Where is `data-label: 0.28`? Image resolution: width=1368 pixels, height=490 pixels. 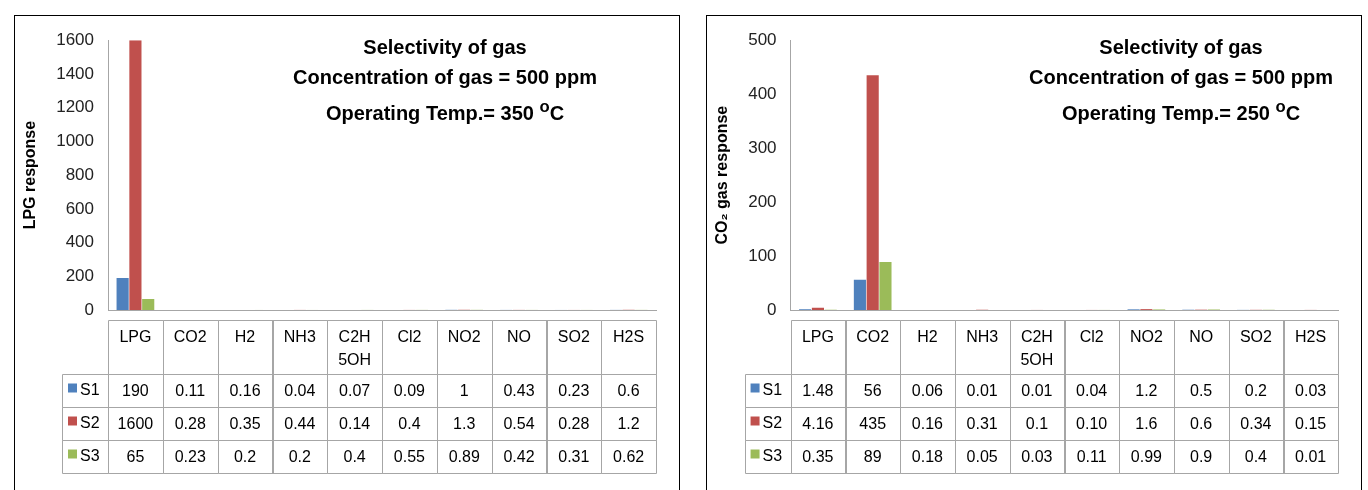
data-label: 0.28 is located at coordinates (574, 423).